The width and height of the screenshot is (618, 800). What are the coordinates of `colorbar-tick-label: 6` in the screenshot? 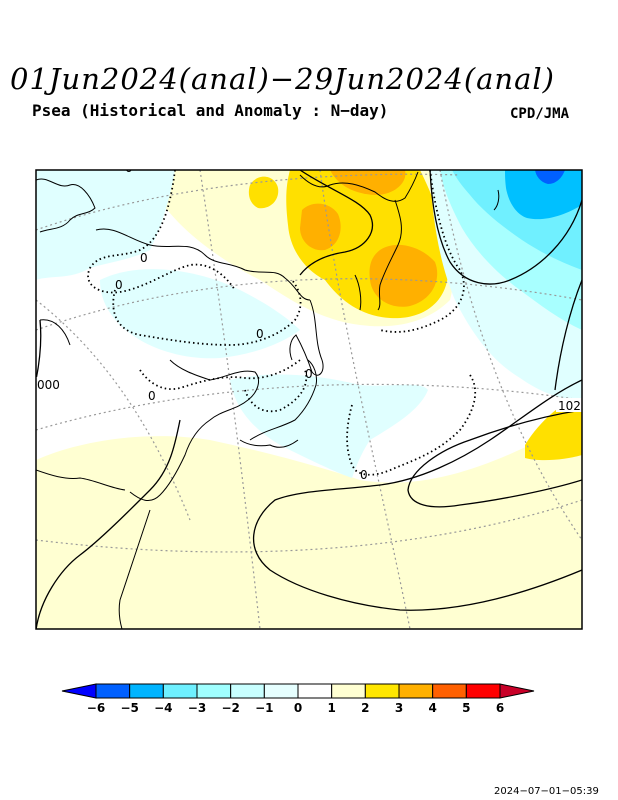 It's located at (500, 708).